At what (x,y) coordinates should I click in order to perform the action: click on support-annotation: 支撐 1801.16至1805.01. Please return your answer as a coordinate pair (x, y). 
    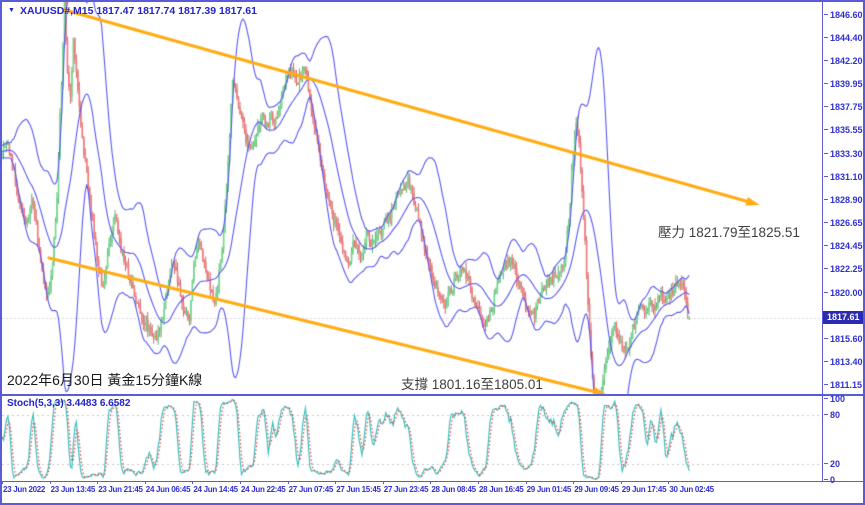
    Looking at the image, I should click on (472, 384).